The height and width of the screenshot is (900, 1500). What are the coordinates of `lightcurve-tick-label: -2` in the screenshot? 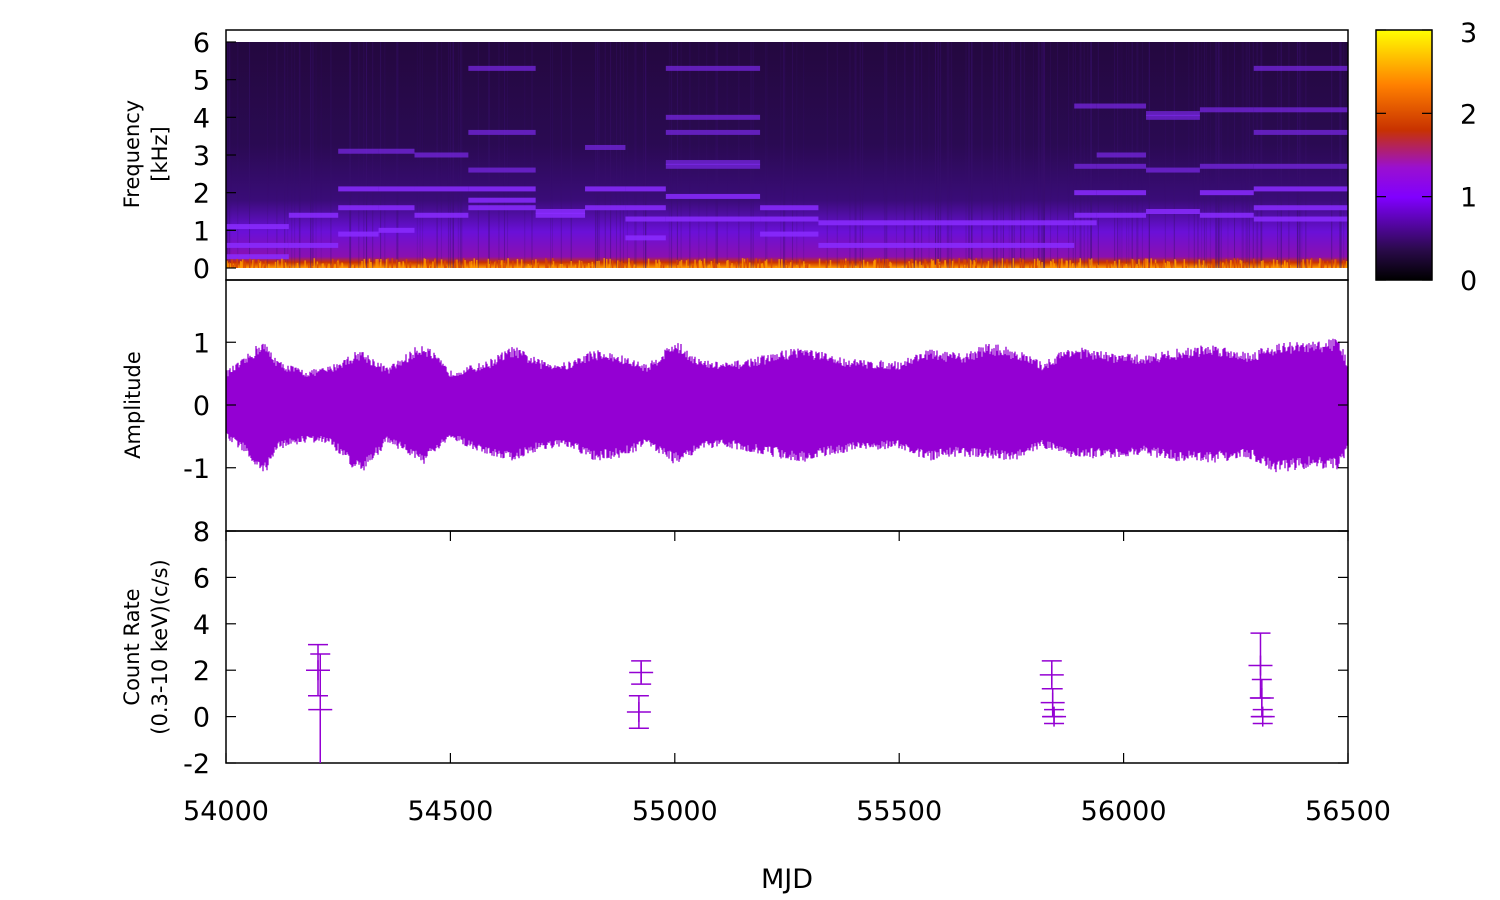 It's located at (196, 764).